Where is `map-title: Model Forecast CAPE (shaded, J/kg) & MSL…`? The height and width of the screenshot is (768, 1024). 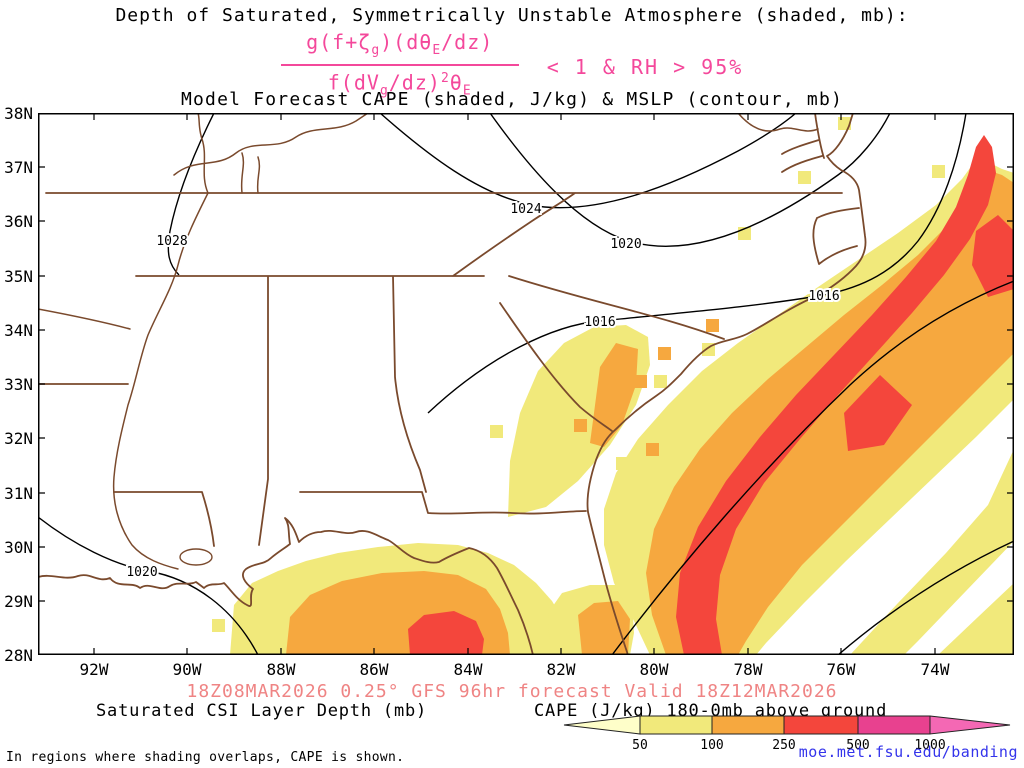 map-title: Model Forecast CAPE (shaded, J/kg) & MSL… is located at coordinates (512, 99).